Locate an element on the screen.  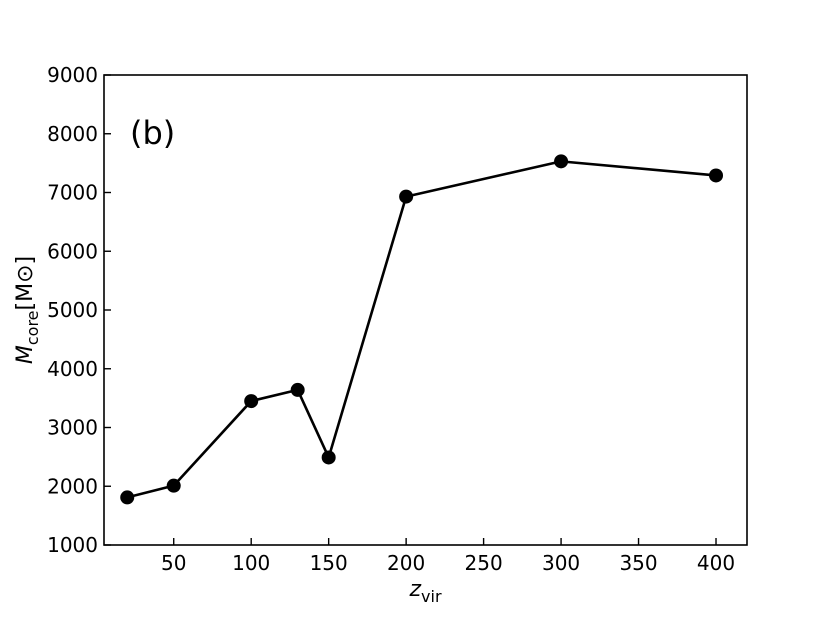
x-axis-subscript: vir is located at coordinates (431, 596).